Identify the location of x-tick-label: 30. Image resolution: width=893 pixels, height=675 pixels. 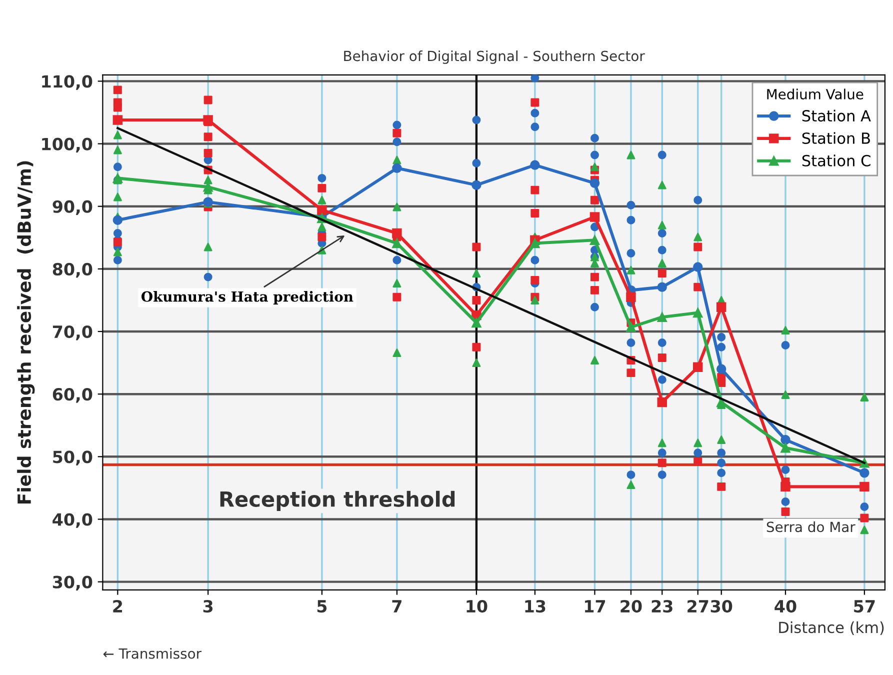
(721, 606).